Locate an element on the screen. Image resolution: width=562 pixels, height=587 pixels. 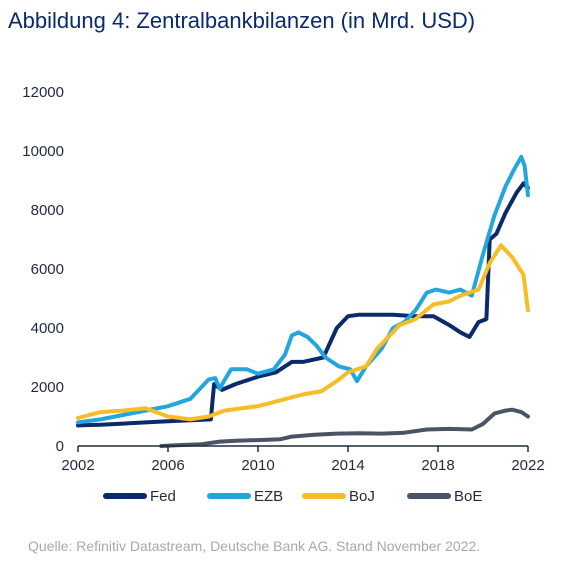
x-tick-label: 2022 is located at coordinates (527, 465).